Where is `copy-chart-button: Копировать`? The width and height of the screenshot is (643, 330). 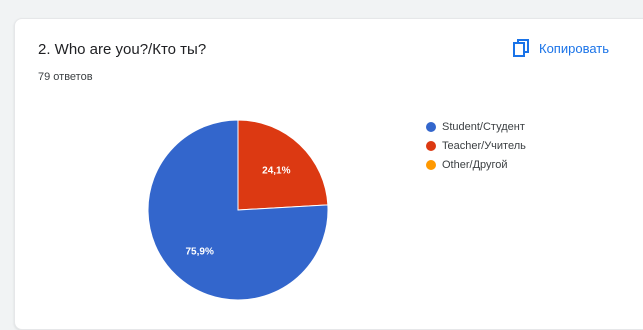 copy-chart-button: Копировать is located at coordinates (561, 48).